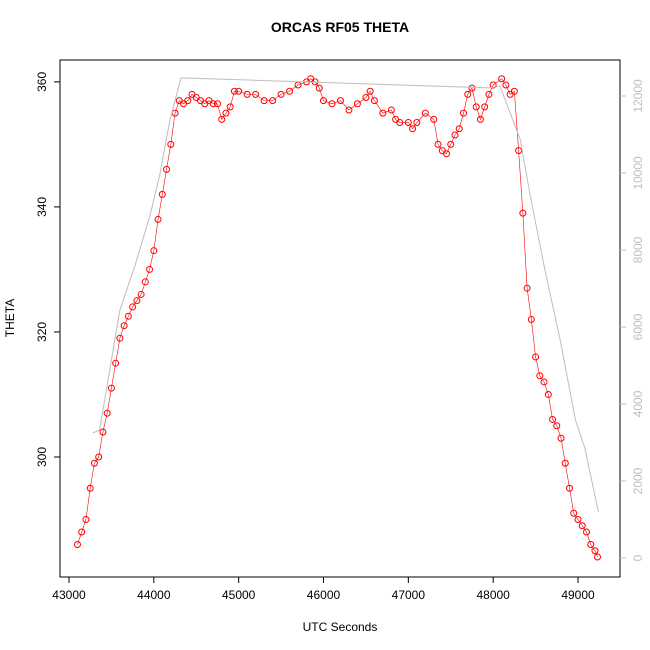 Image resolution: width=650 pixels, height=650 pixels. Describe the element at coordinates (638, 96) in the screenshot. I see `y2-tick-label: 12000` at that location.